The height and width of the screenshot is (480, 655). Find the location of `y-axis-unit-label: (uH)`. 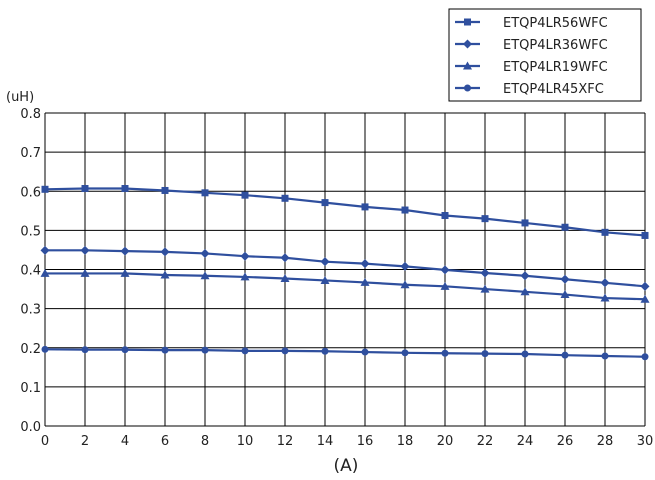

y-axis-unit-label: (uH) is located at coordinates (20, 97).